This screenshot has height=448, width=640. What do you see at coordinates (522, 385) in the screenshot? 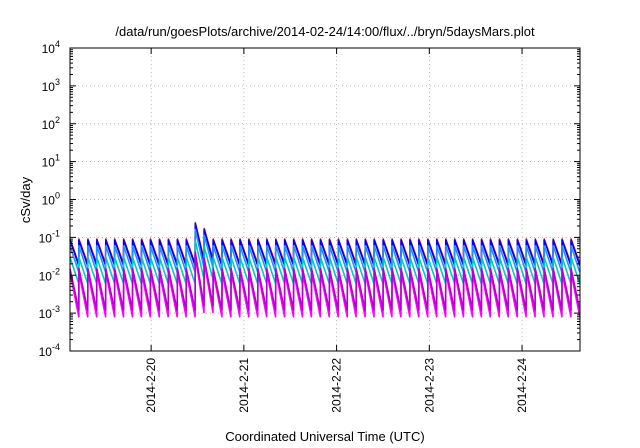
I see `x-tick-label: 2014-2-24` at bounding box center [522, 385].